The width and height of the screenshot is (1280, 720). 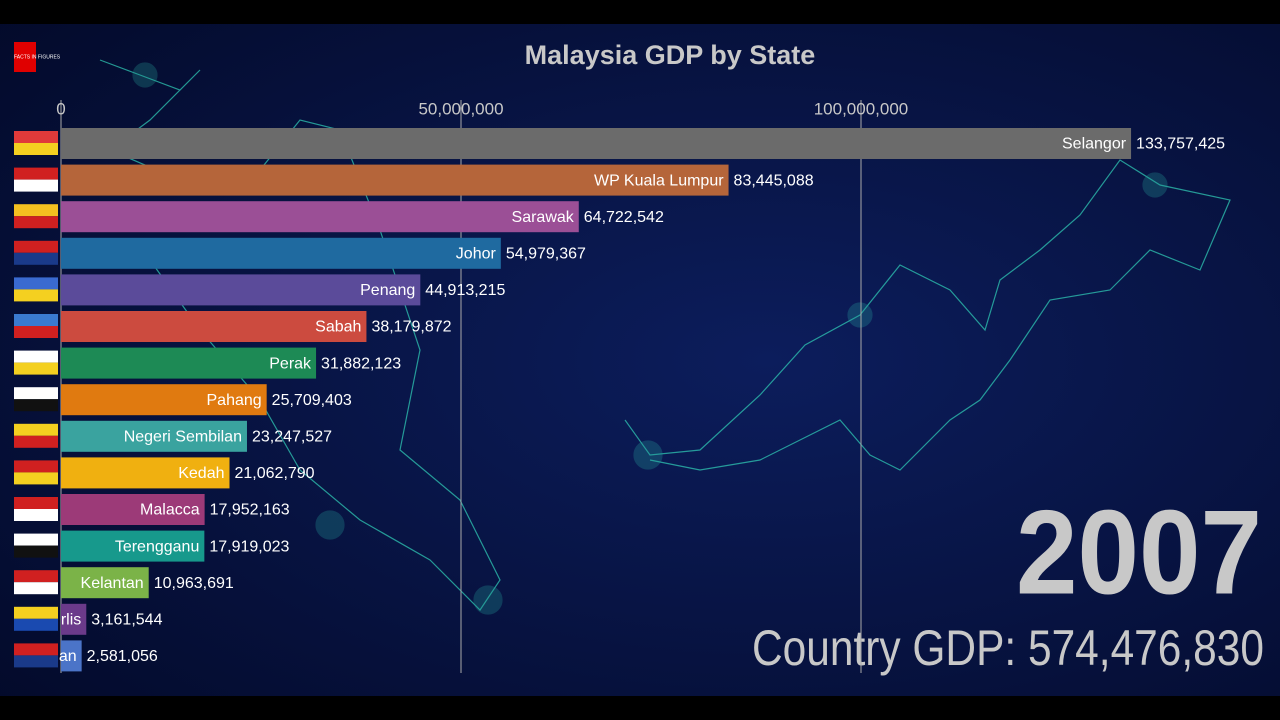 I want to click on category-label: Perak, so click(x=290, y=363).